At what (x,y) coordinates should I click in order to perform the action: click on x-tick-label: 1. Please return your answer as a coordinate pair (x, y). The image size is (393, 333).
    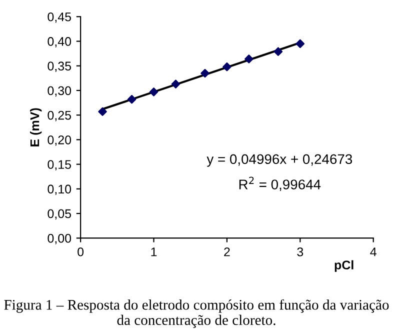
    Looking at the image, I should click on (154, 252).